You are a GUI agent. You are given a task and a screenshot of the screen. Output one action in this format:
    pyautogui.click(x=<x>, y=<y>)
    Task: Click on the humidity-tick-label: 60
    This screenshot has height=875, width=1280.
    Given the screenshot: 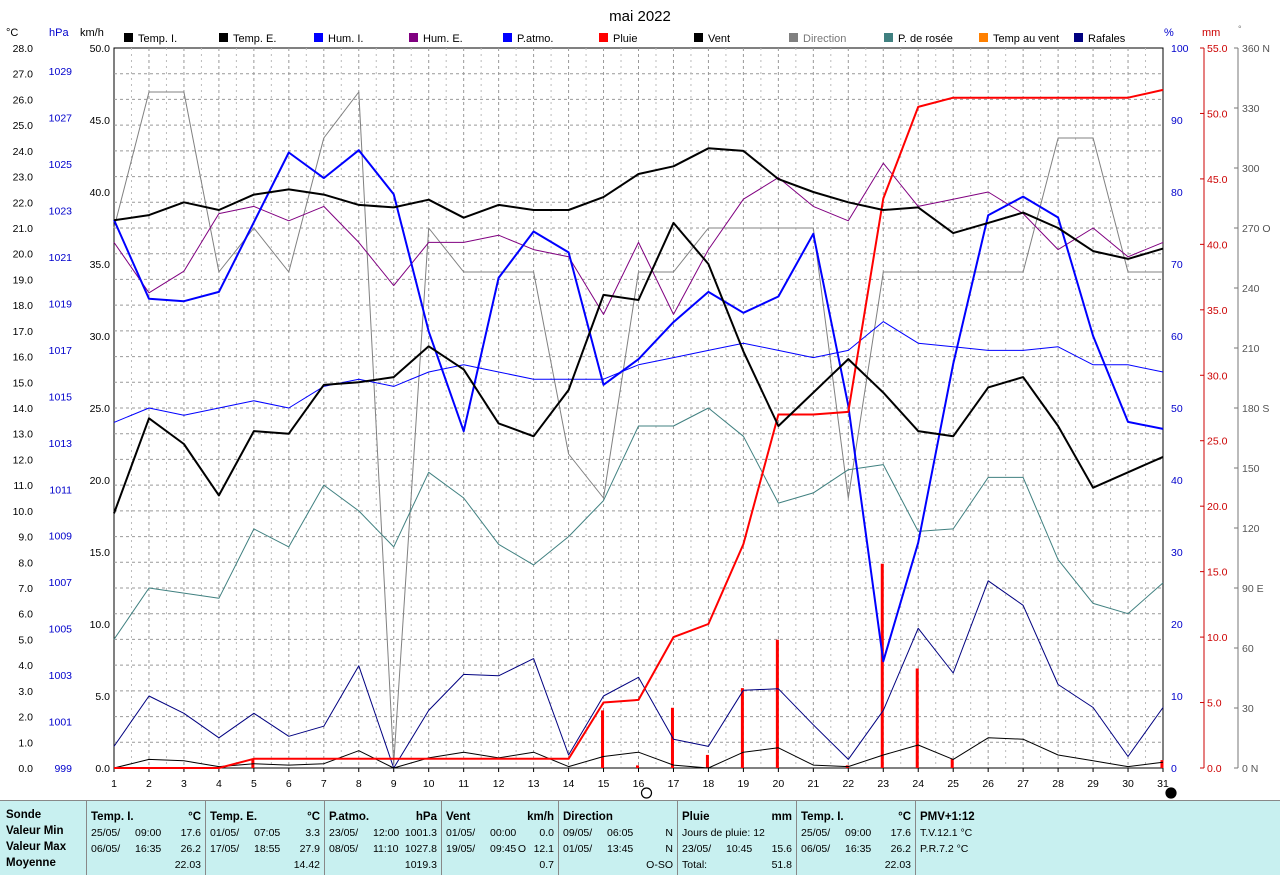 What is the action you would take?
    pyautogui.click(x=1177, y=337)
    